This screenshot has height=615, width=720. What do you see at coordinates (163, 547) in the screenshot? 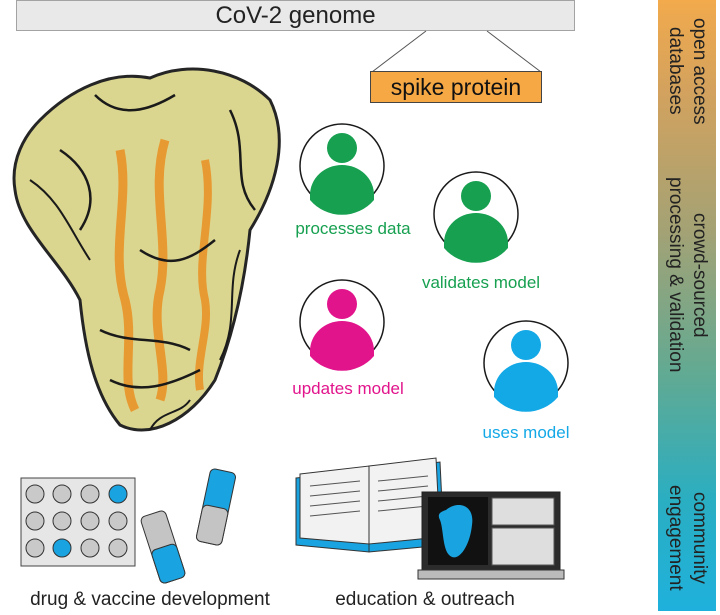
I see `capsule-pill-icon` at bounding box center [163, 547].